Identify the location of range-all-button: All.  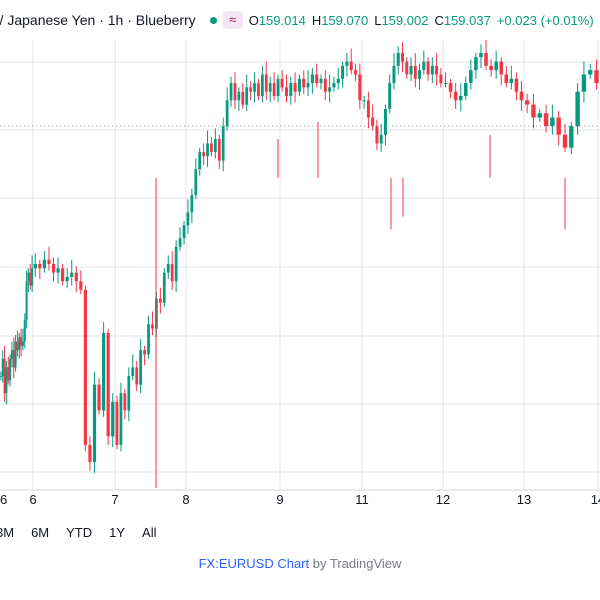
(149, 532).